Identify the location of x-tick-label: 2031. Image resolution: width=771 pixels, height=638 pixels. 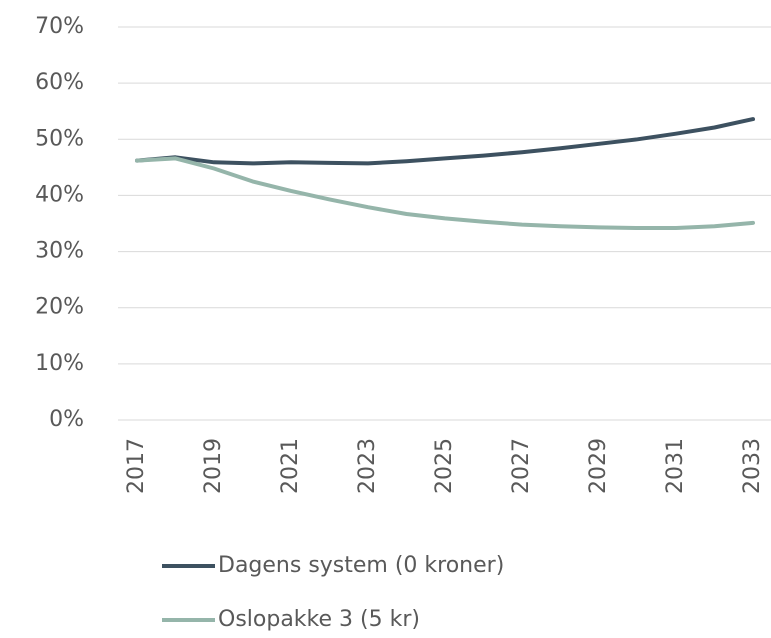
(675, 466).